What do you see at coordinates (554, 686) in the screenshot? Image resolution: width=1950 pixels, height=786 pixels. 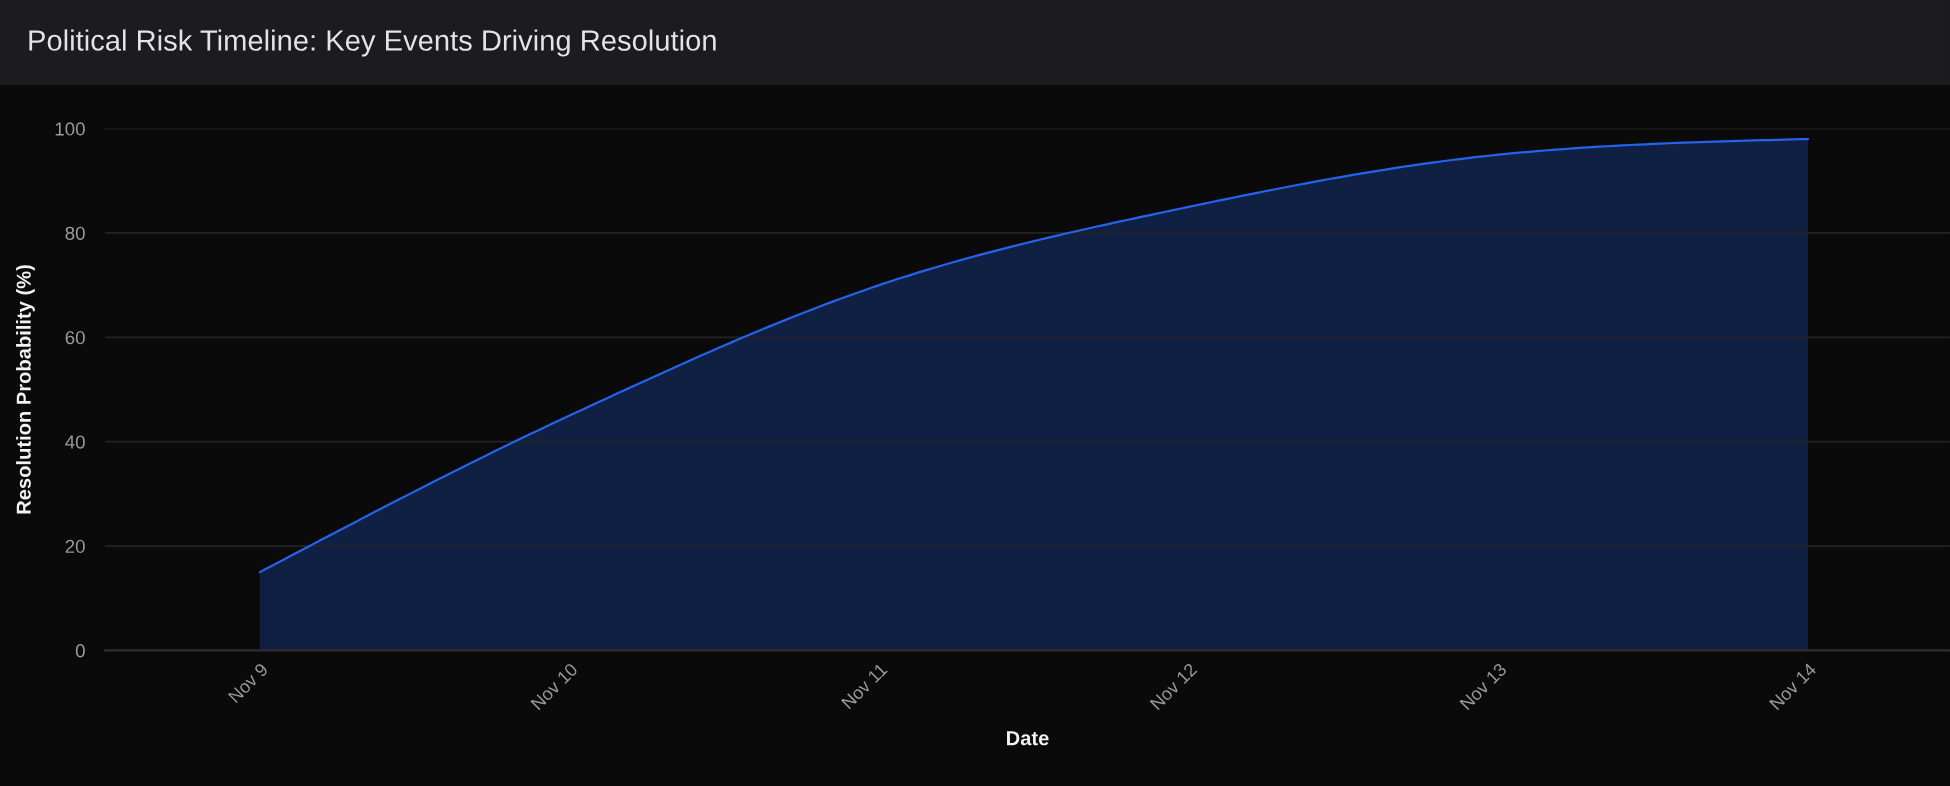 I see `x-tick-label: Nov 10` at bounding box center [554, 686].